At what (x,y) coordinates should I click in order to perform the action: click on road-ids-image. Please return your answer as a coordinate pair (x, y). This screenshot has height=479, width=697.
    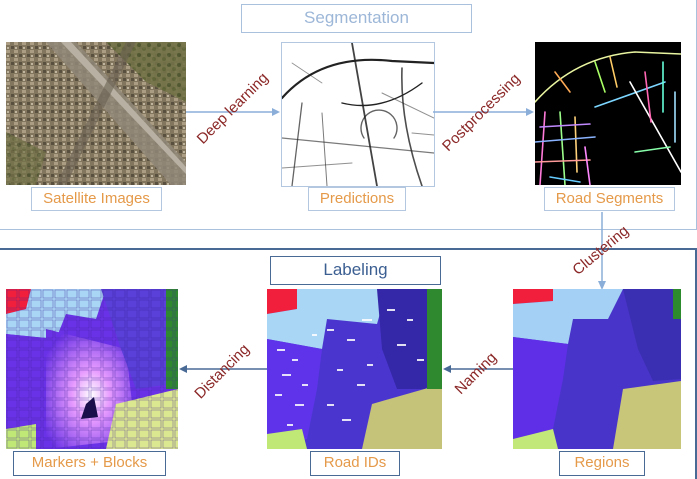
    Looking at the image, I should click on (354, 369).